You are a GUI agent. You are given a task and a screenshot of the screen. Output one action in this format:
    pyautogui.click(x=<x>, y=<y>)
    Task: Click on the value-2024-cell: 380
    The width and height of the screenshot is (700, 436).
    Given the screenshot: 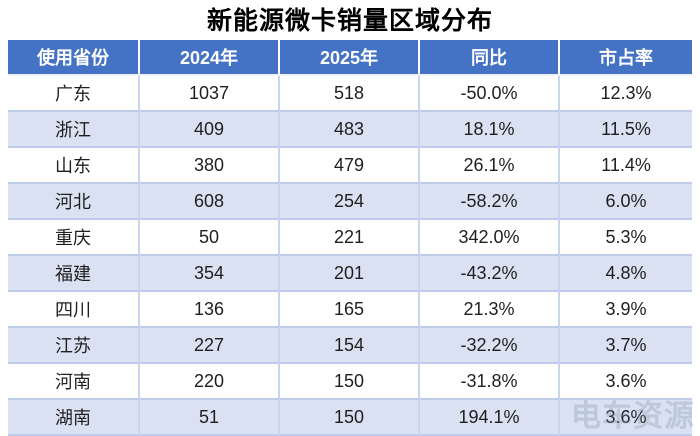 What is the action you would take?
    pyautogui.click(x=210, y=166)
    